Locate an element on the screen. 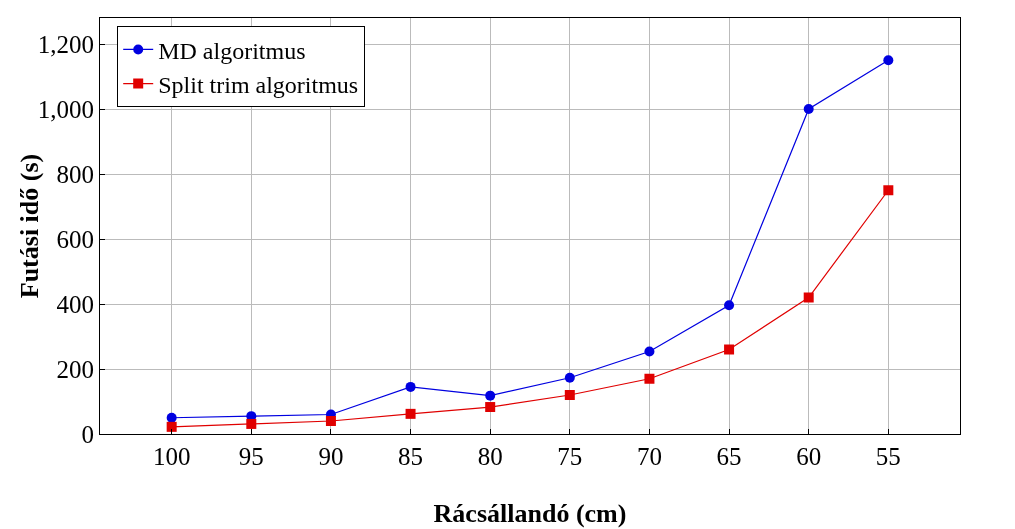  y-axis-title: Futási idő (s) is located at coordinates (29, 226).